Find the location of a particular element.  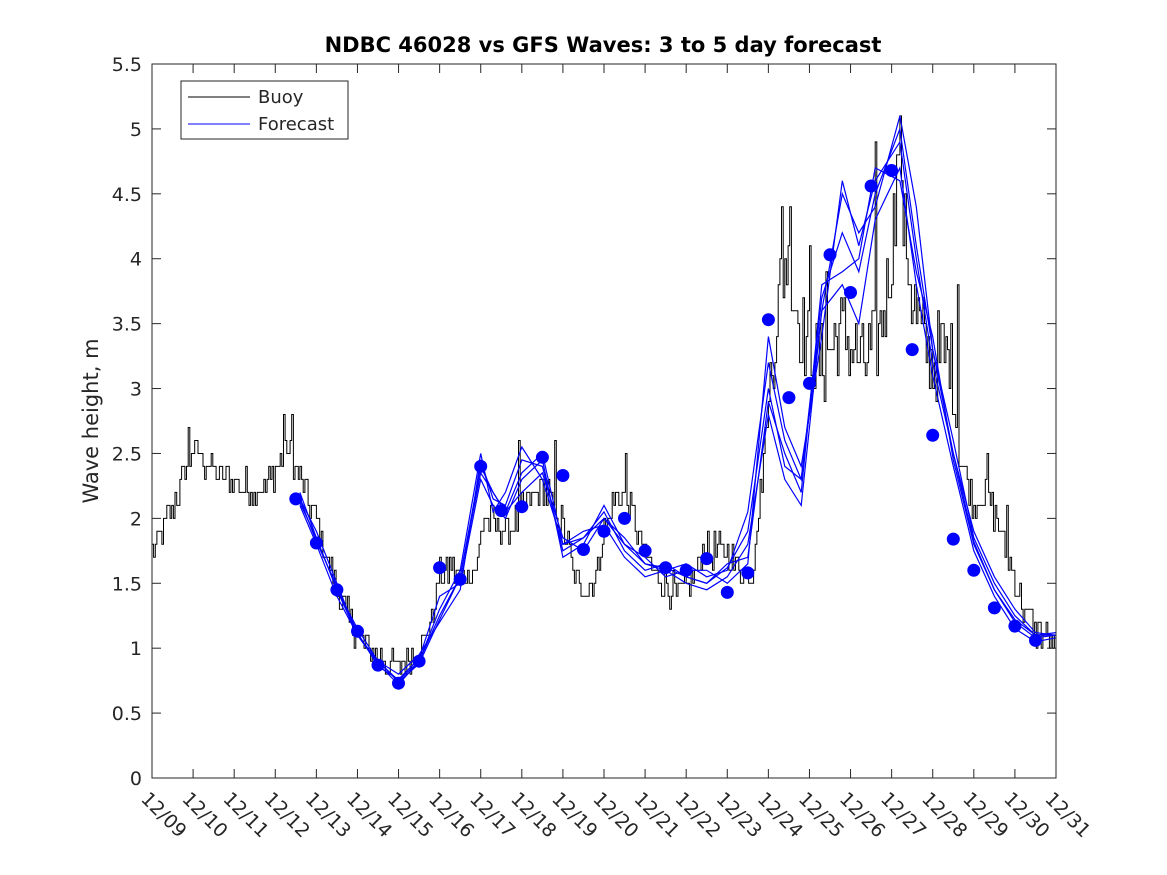

y-tick-label: 4 is located at coordinates (136, 260).